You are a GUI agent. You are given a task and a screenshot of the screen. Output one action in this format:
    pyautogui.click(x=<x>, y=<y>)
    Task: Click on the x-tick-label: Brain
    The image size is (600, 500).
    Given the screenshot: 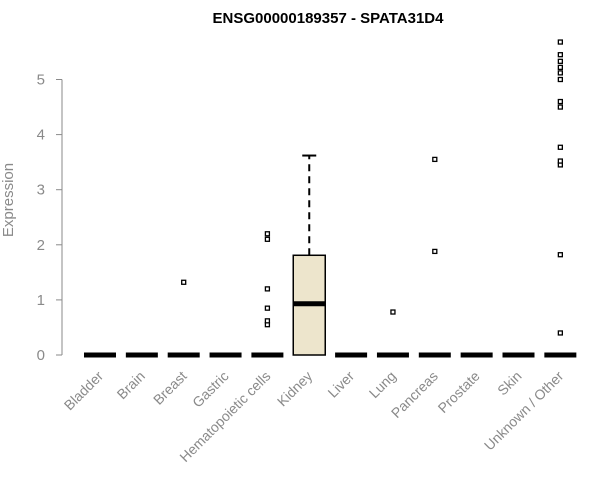 What is the action you would take?
    pyautogui.click(x=131, y=385)
    